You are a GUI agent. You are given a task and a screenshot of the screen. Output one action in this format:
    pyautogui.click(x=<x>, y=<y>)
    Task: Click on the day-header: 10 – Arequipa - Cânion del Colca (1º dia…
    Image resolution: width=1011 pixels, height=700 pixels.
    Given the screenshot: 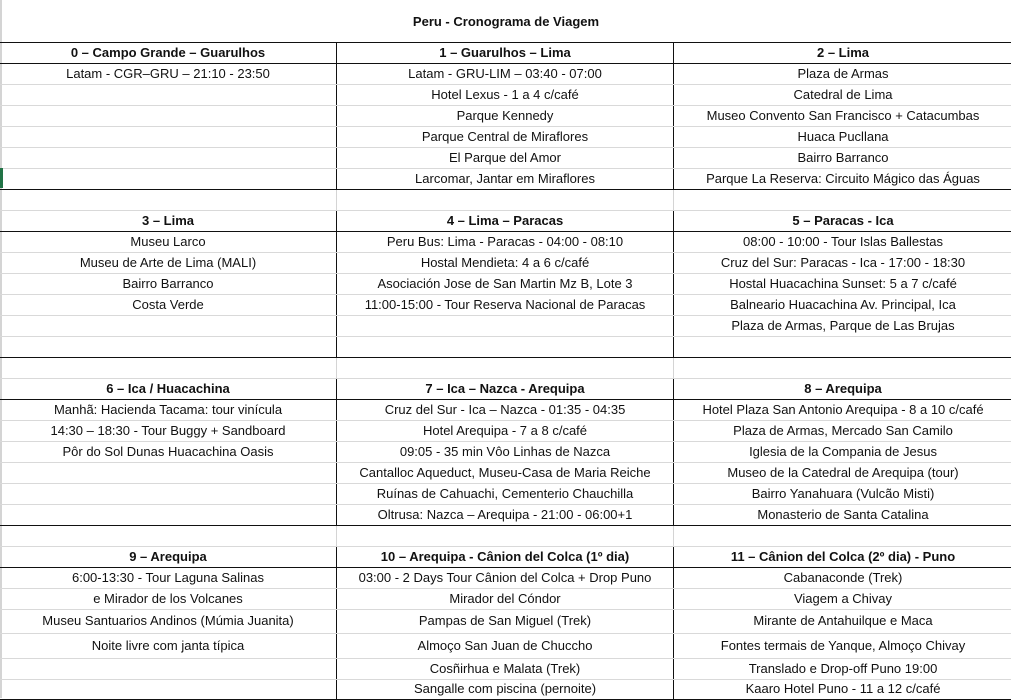 What is the action you would take?
    pyautogui.click(x=505, y=556)
    